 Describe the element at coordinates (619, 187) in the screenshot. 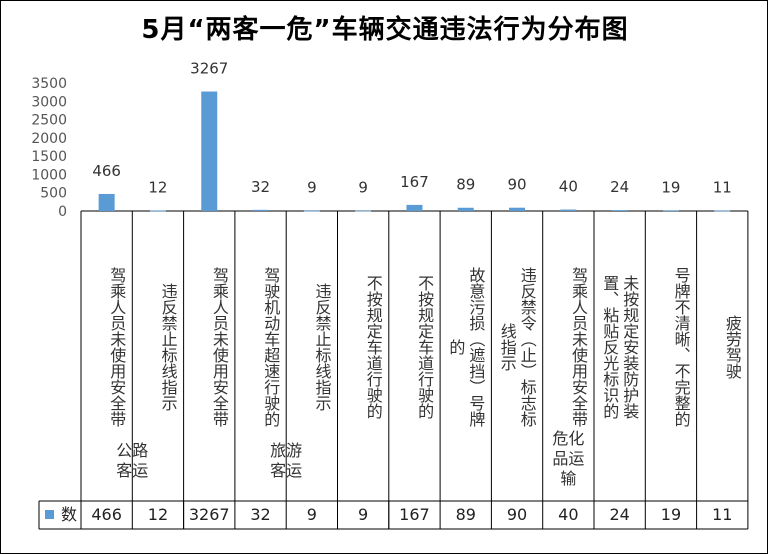

I see `data-label: 24` at that location.